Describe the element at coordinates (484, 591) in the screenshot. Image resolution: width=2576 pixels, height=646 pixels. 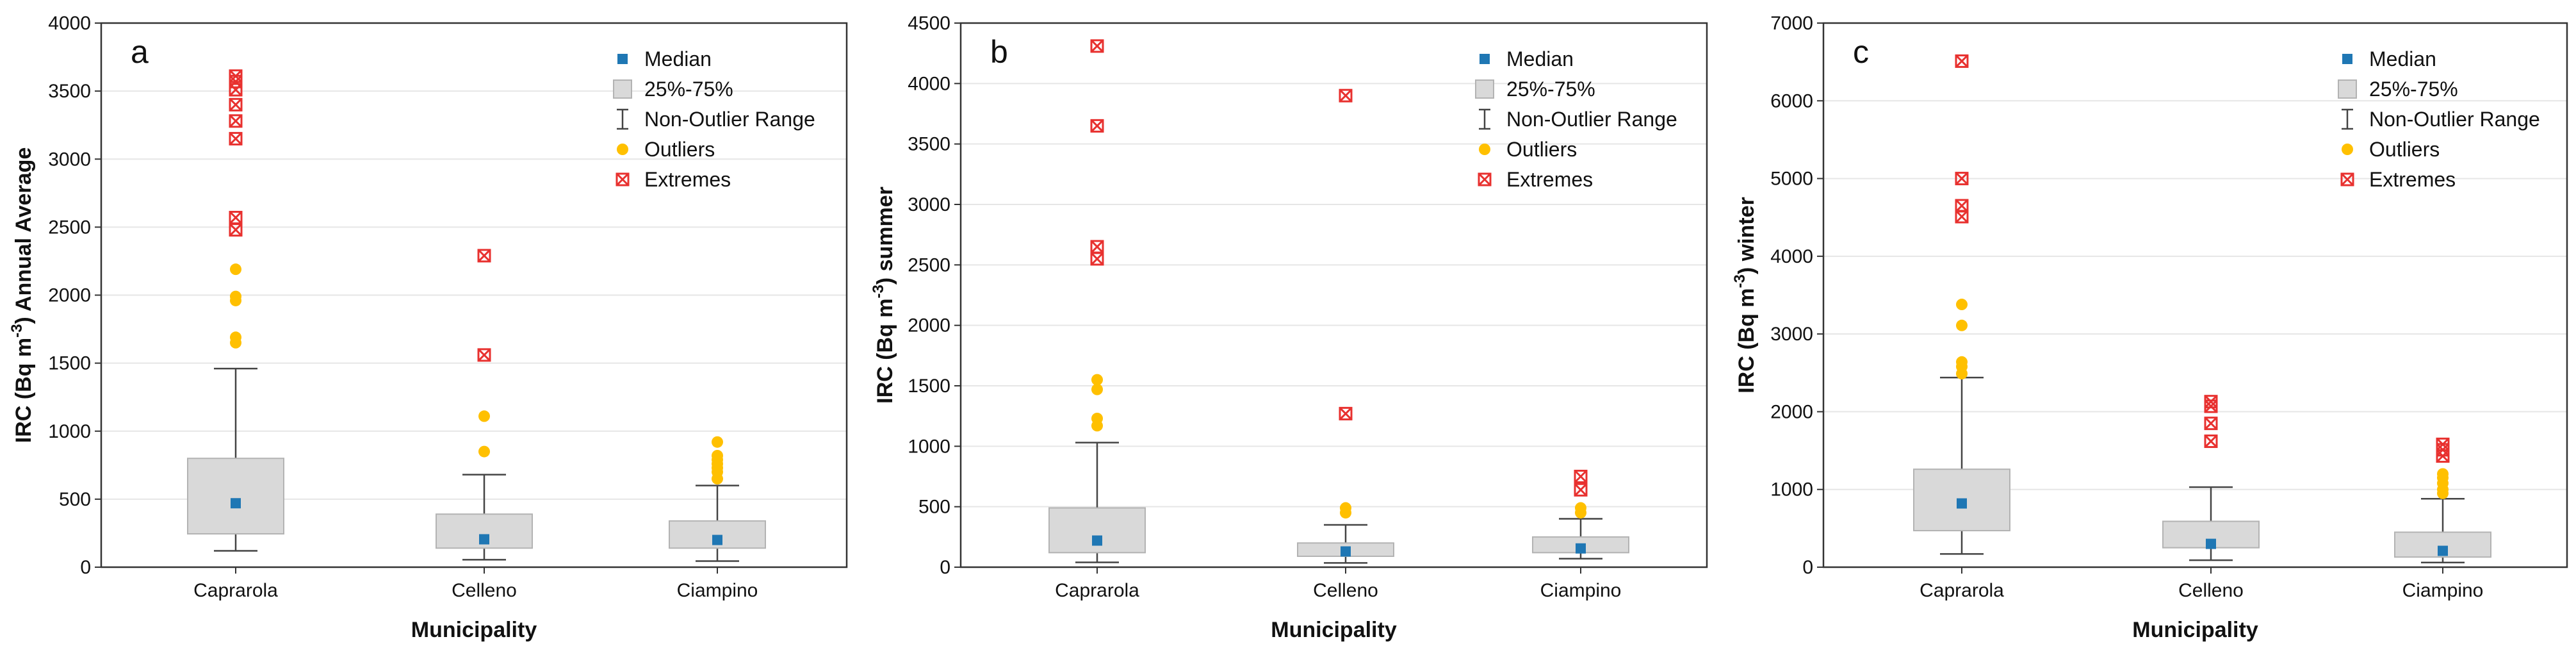
I see `x-tick-label: Celleno` at that location.